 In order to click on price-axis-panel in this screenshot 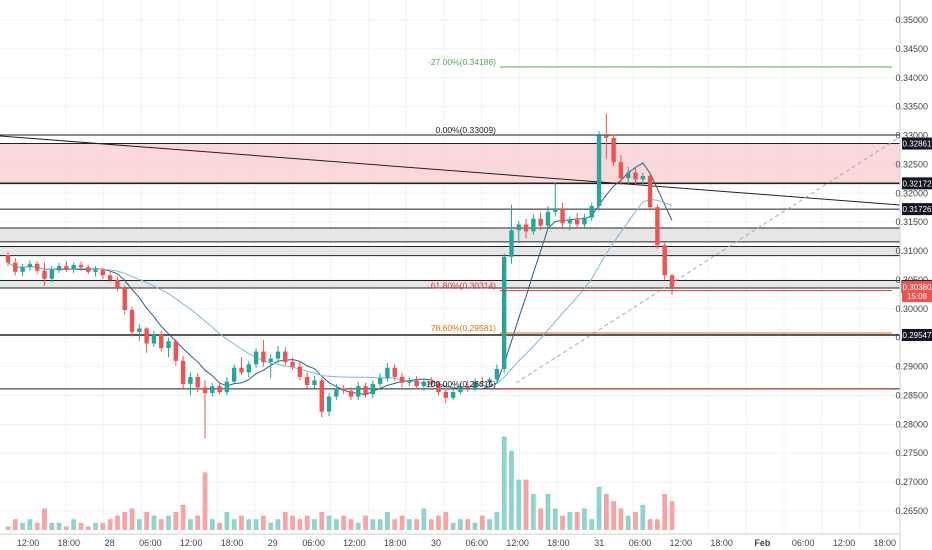, I will do `click(916, 275)`.